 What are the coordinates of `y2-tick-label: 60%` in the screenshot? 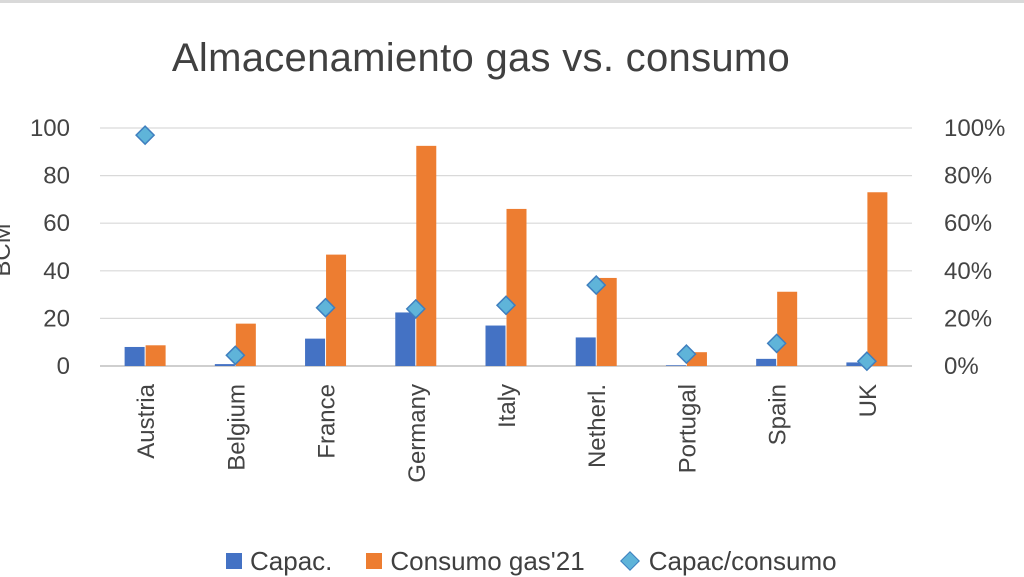 It's located at (968, 223).